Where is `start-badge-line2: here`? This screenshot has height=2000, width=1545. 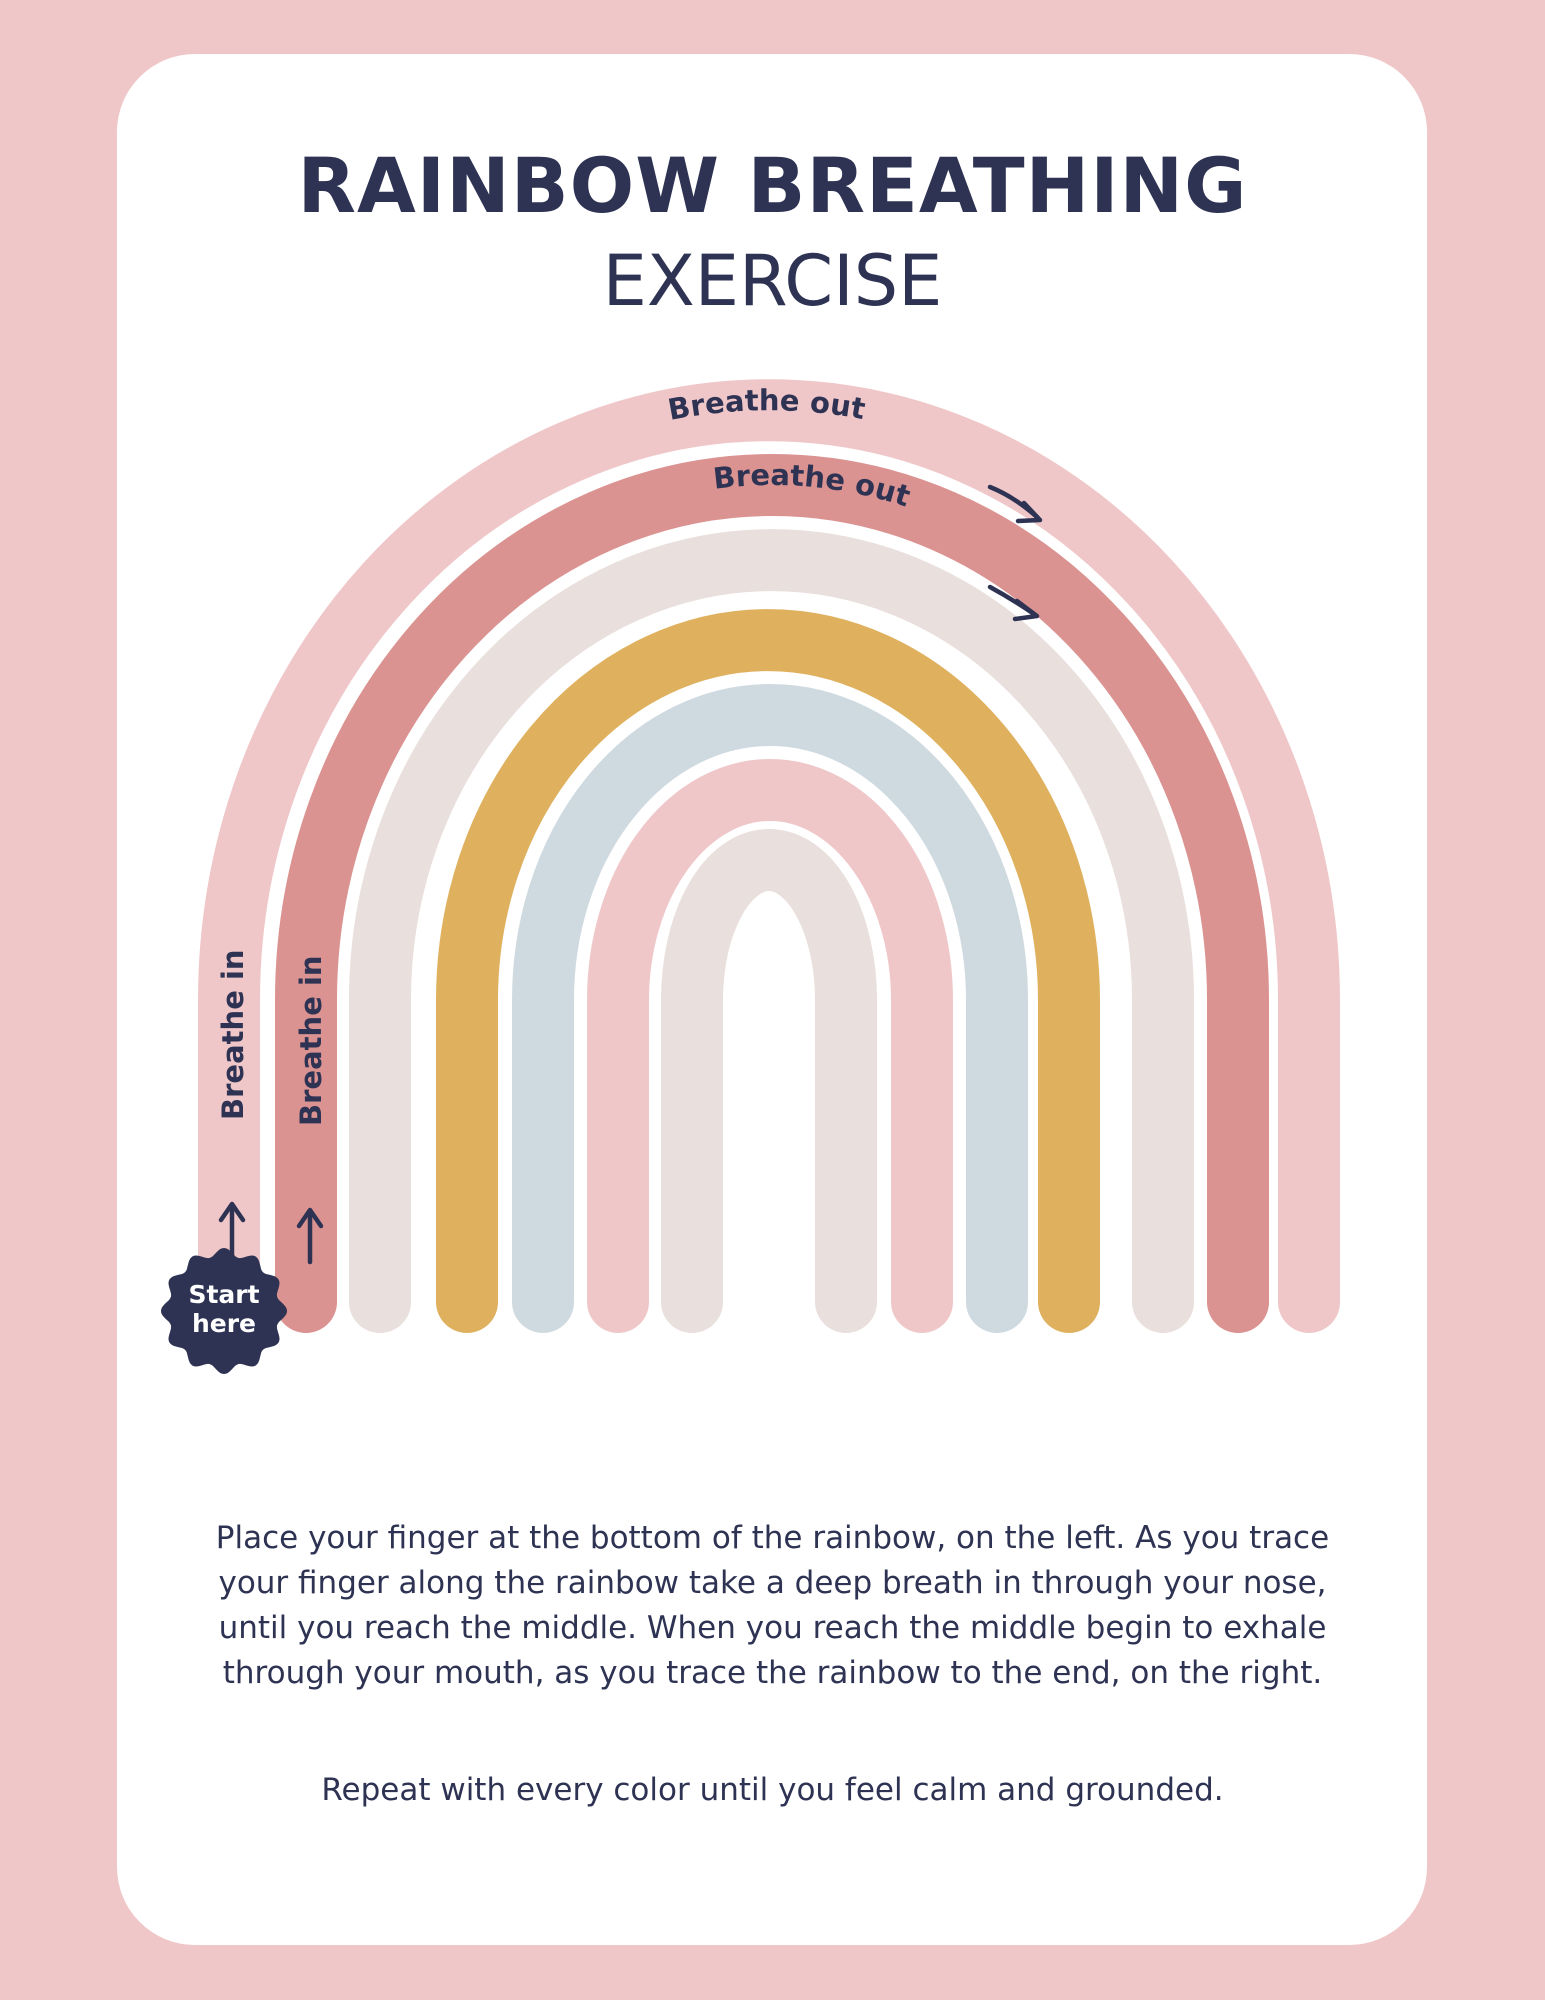
start-badge-line2: here is located at coordinates (224, 1323).